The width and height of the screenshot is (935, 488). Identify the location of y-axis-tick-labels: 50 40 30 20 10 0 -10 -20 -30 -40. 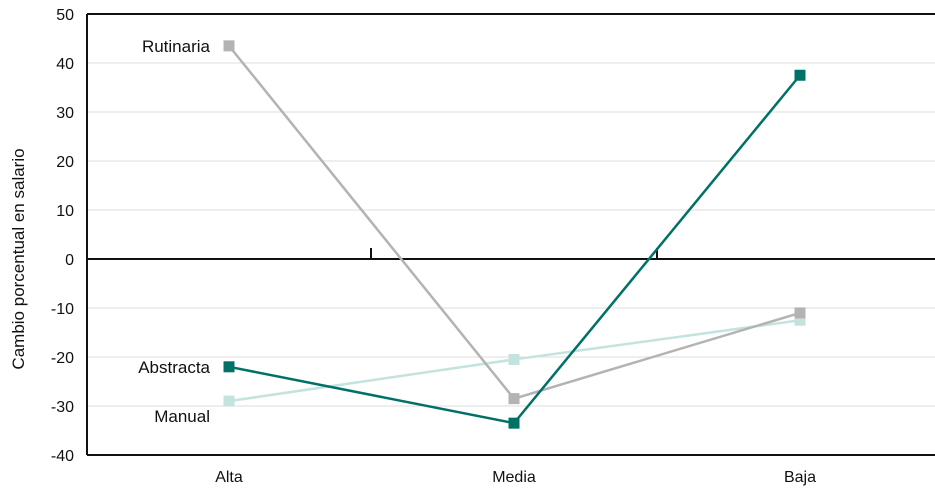
(62, 236).